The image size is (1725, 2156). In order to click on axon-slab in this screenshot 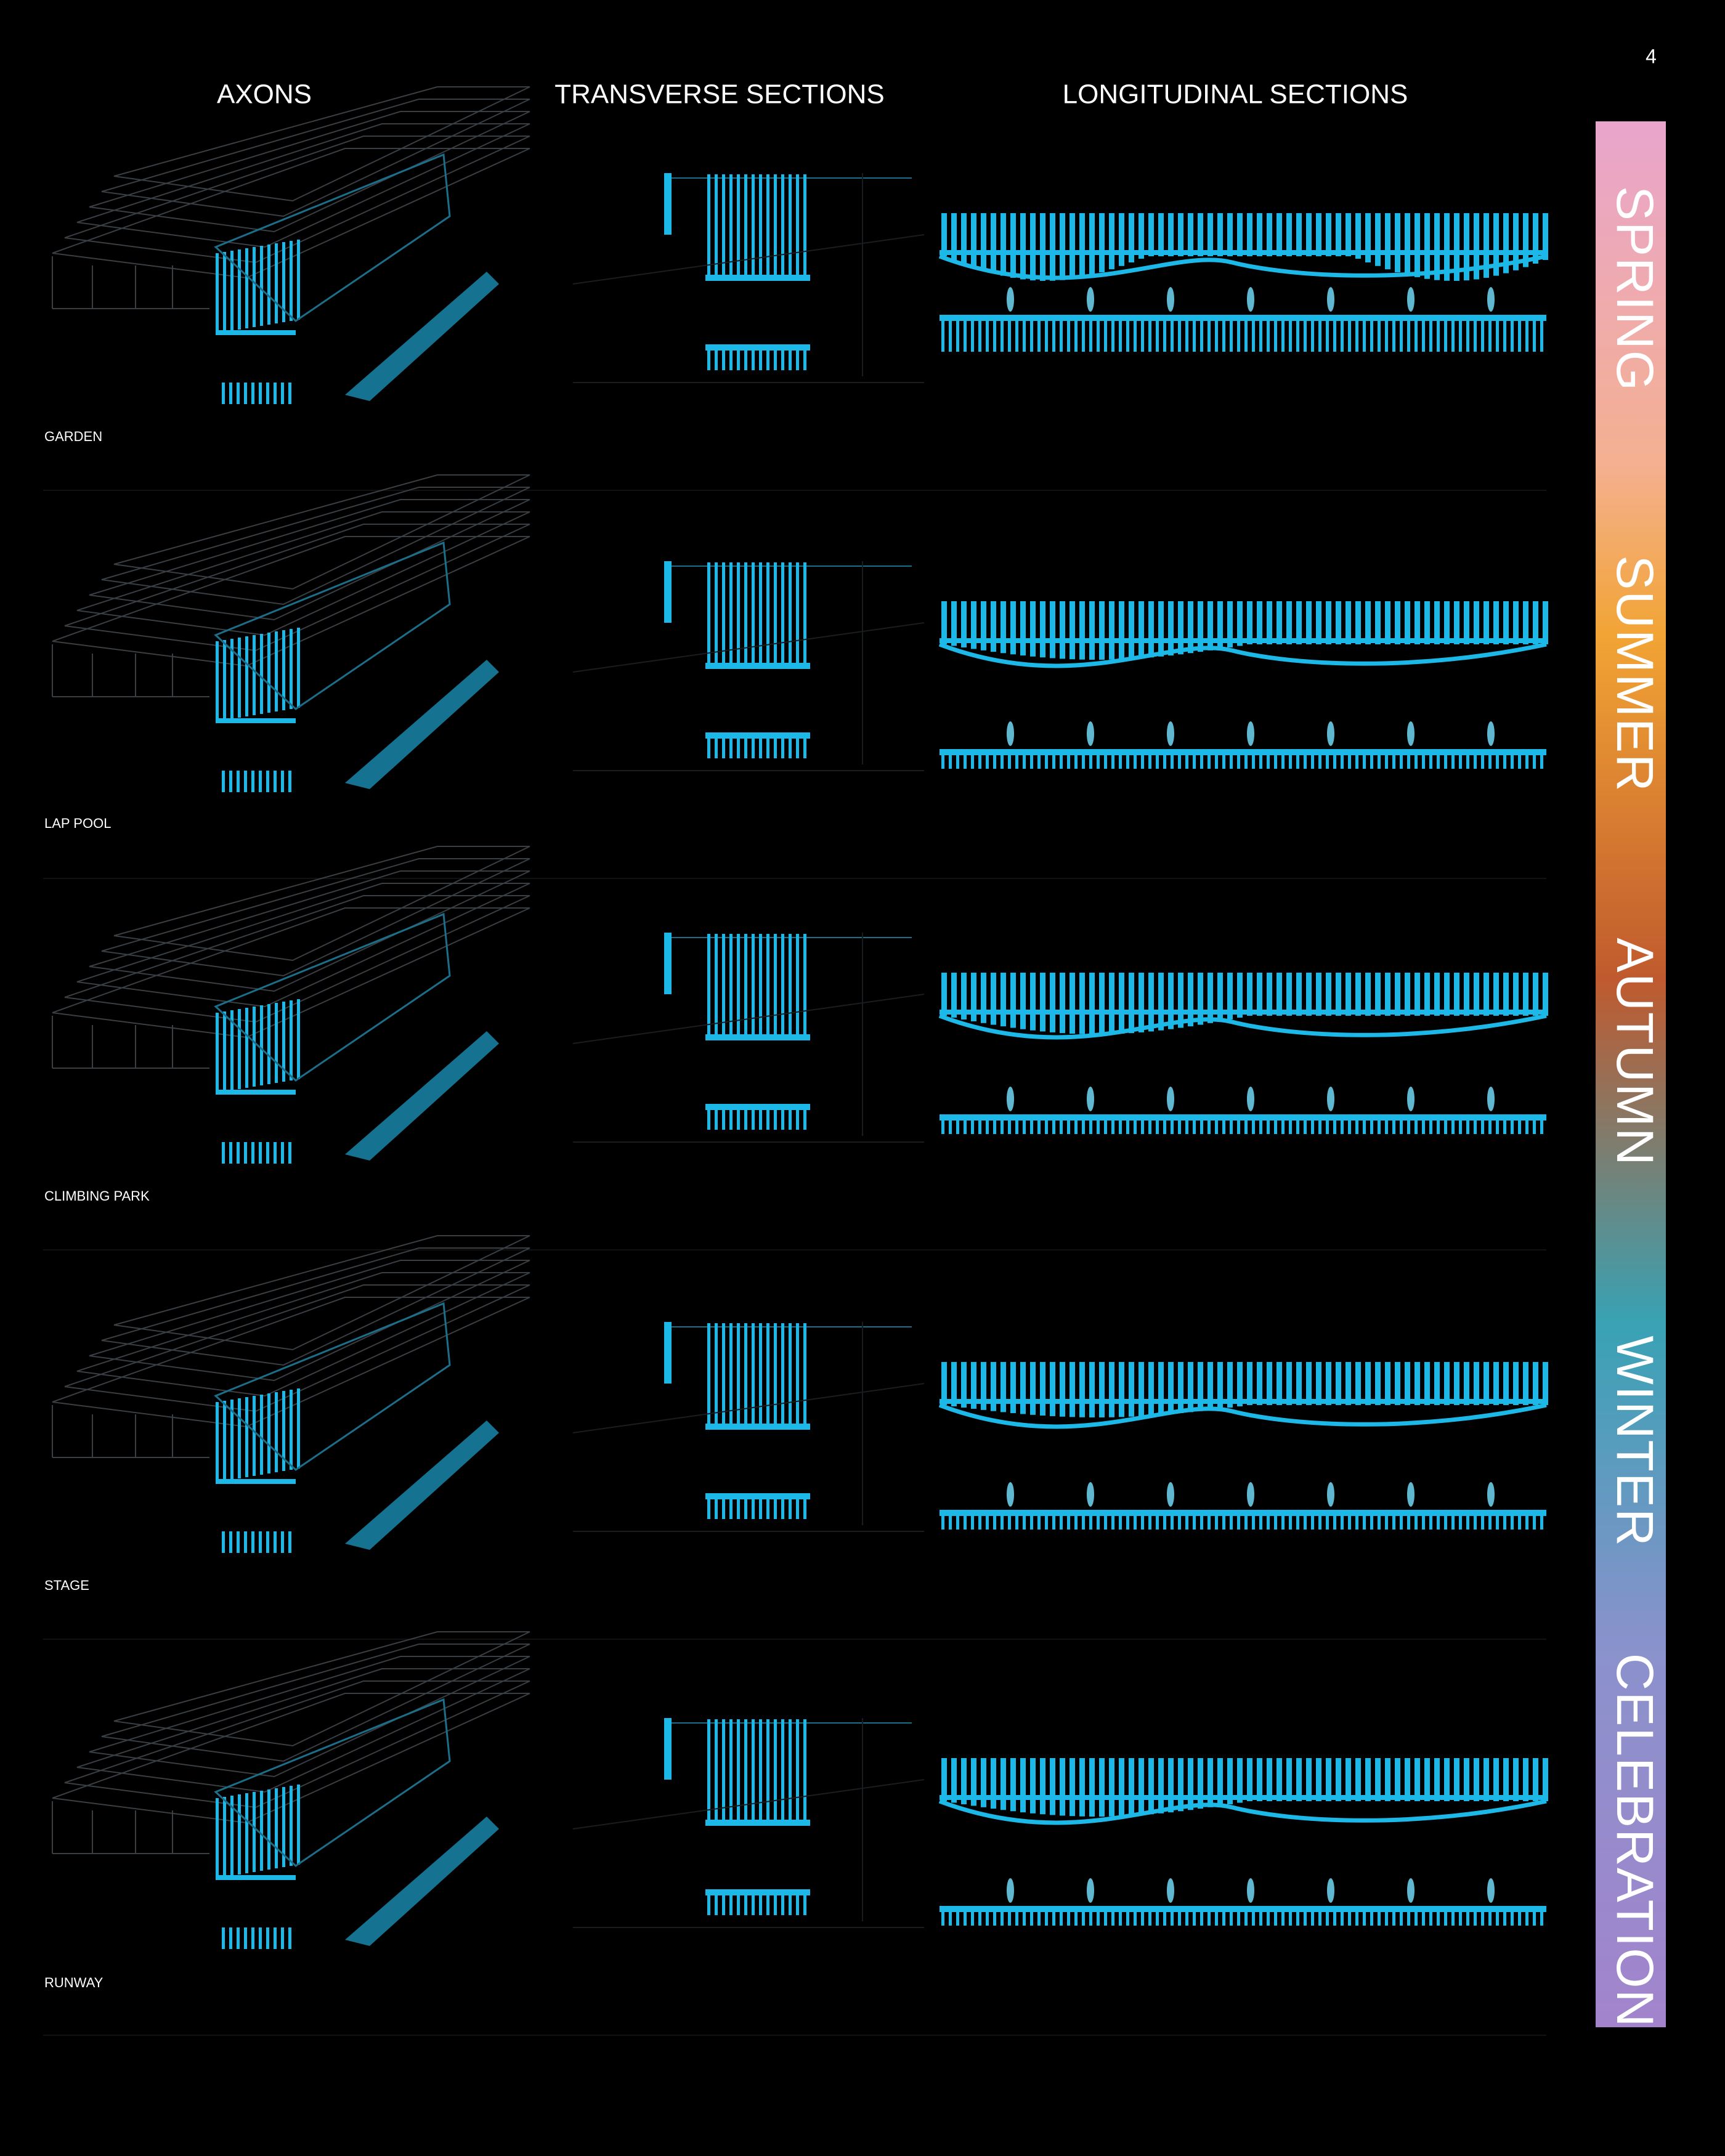, I will do `click(310, 1717)`.